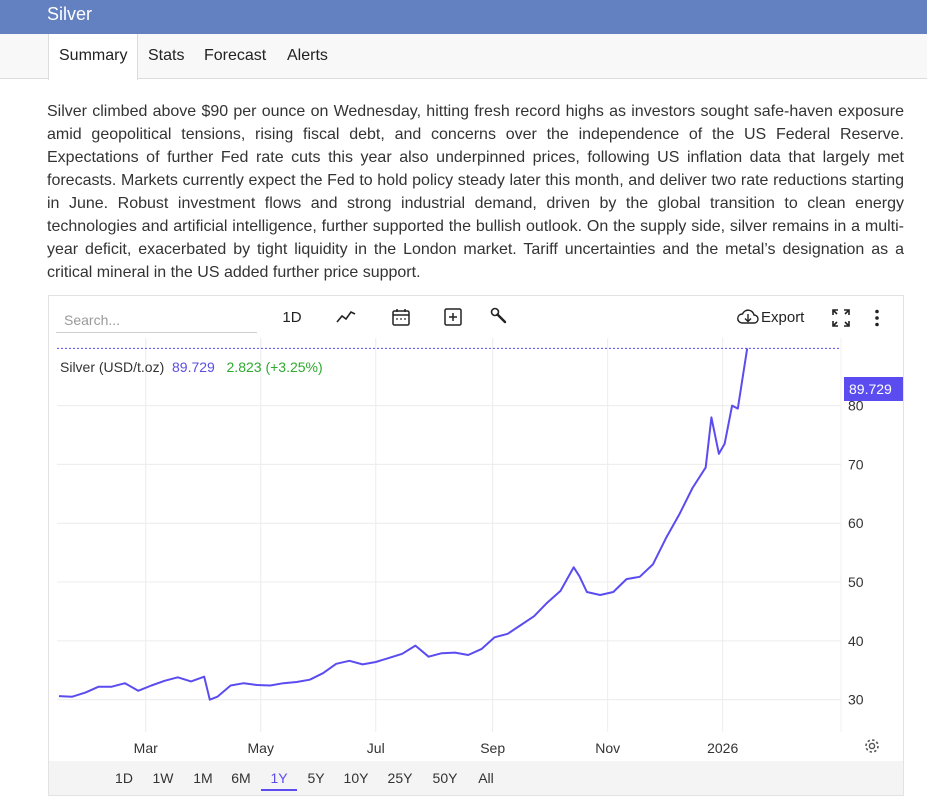 This screenshot has height=809, width=927. What do you see at coordinates (722, 748) in the screenshot?
I see `x-tick-label: 2026` at bounding box center [722, 748].